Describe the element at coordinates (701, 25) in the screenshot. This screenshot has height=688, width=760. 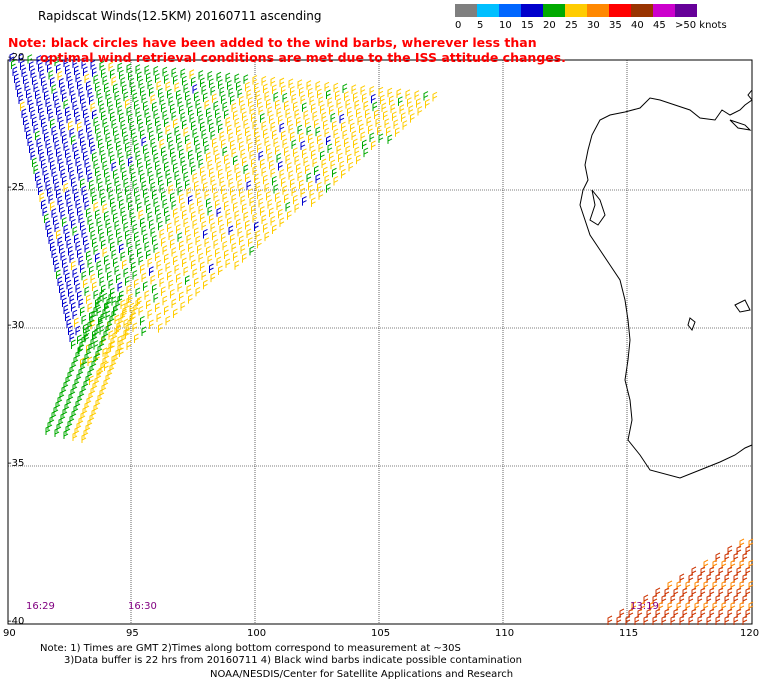
I see `legend-label: >50 knots` at that location.